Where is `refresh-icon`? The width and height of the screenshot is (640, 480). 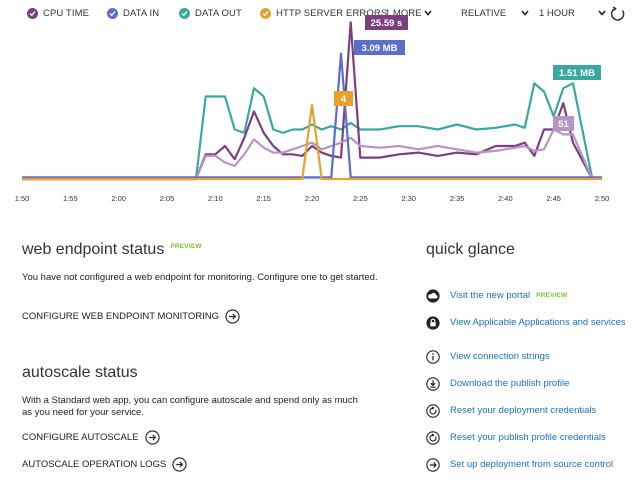
refresh-icon is located at coordinates (618, 14).